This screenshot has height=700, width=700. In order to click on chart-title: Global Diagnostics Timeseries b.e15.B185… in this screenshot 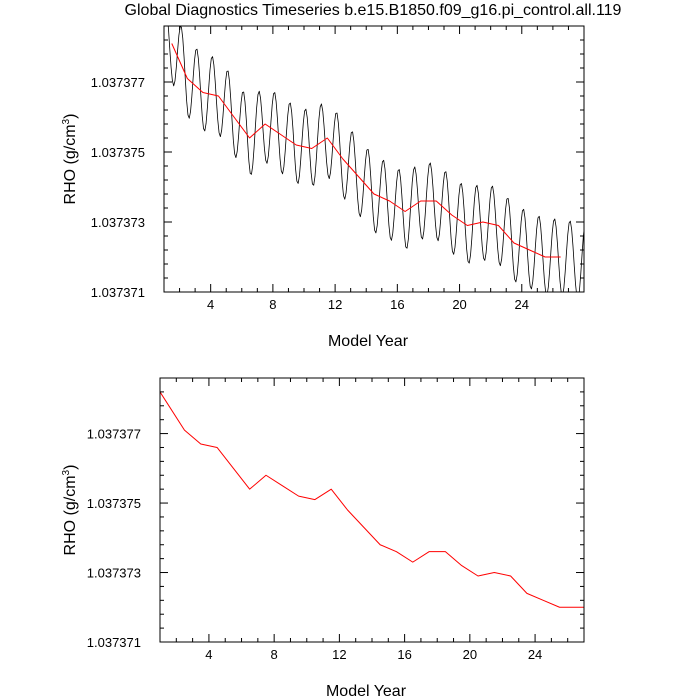, I will do `click(373, 10)`.